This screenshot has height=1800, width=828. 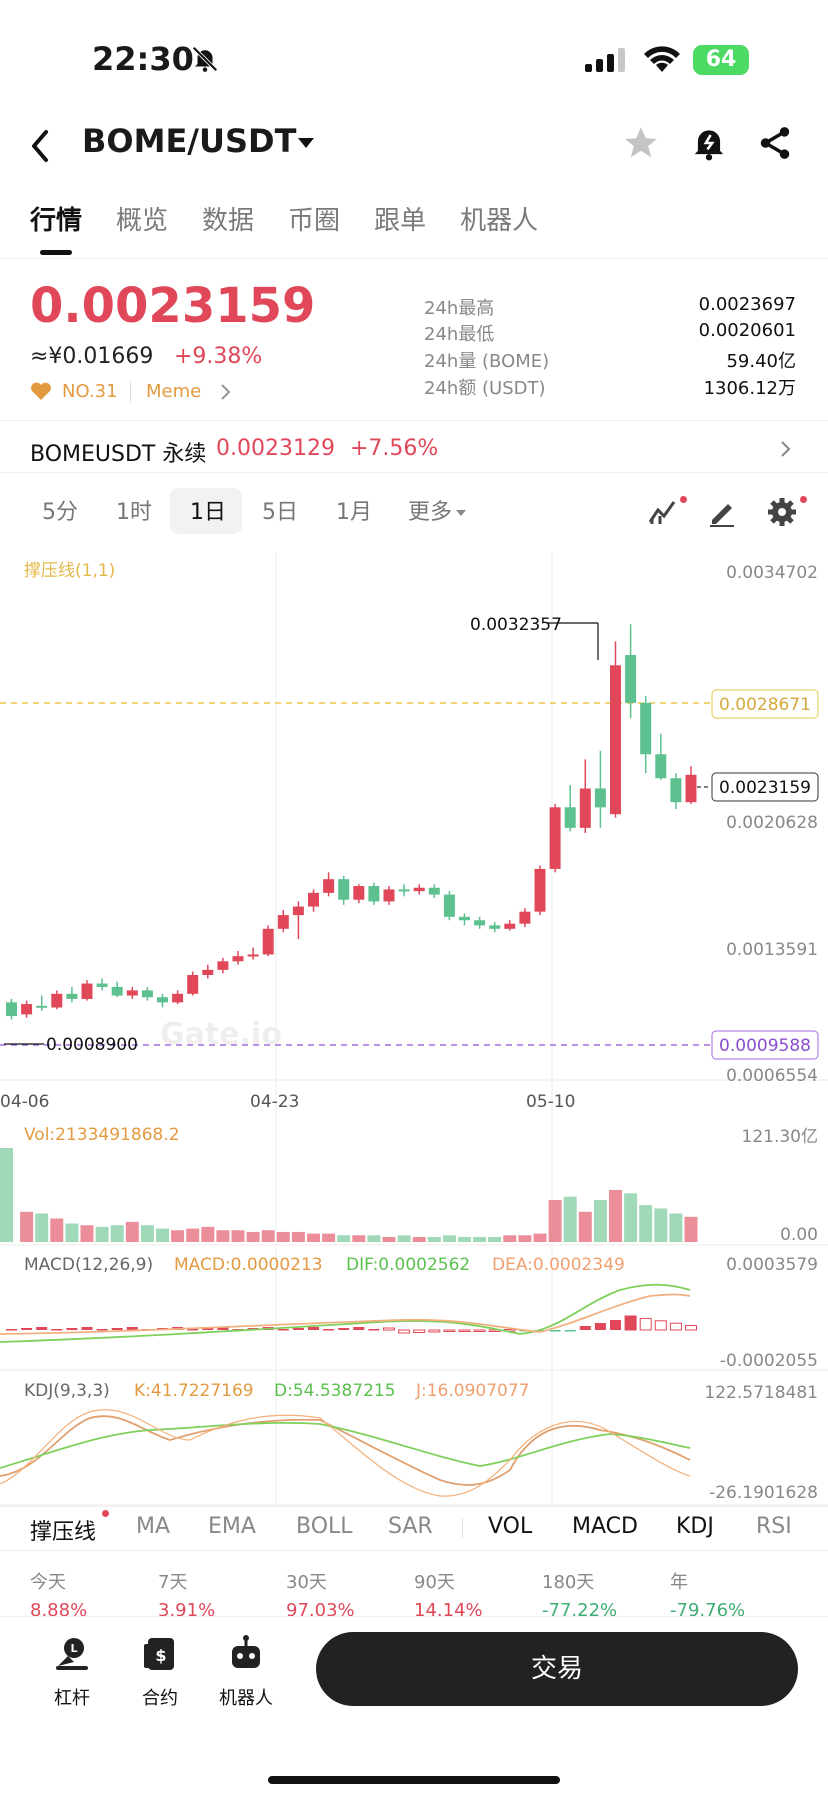 What do you see at coordinates (605, 60) in the screenshot?
I see `cellular-signal-icon` at bounding box center [605, 60].